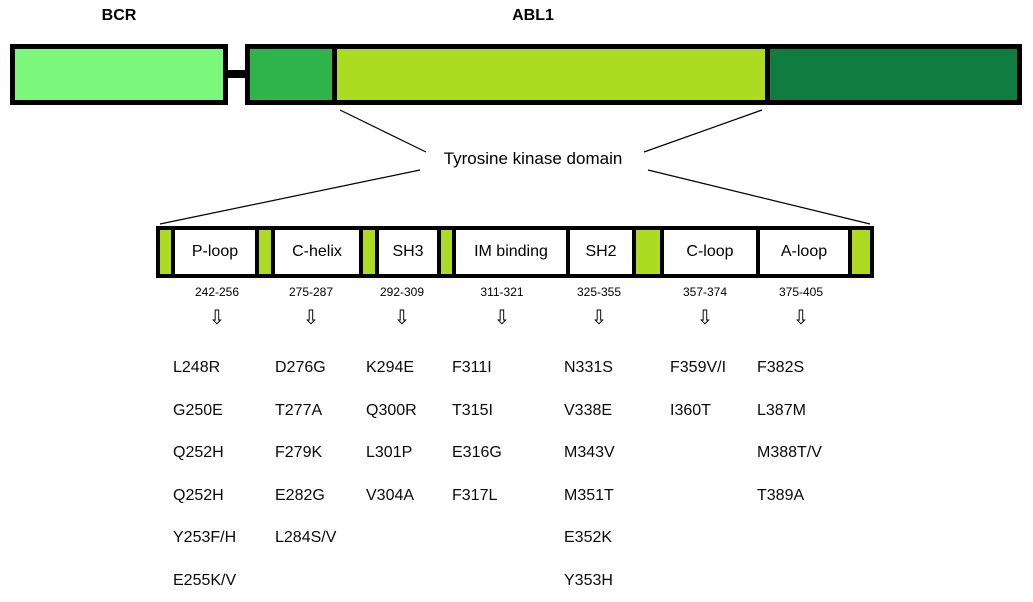 The height and width of the screenshot is (602, 1033). Describe the element at coordinates (801, 292) in the screenshot. I see `residue-range: 375-405` at that location.